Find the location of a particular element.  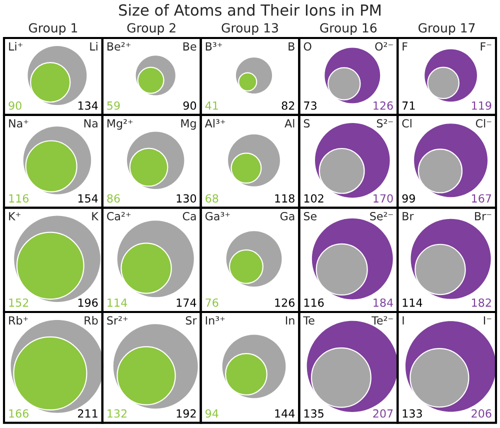

category-label: Group 13 is located at coordinates (250, 29).